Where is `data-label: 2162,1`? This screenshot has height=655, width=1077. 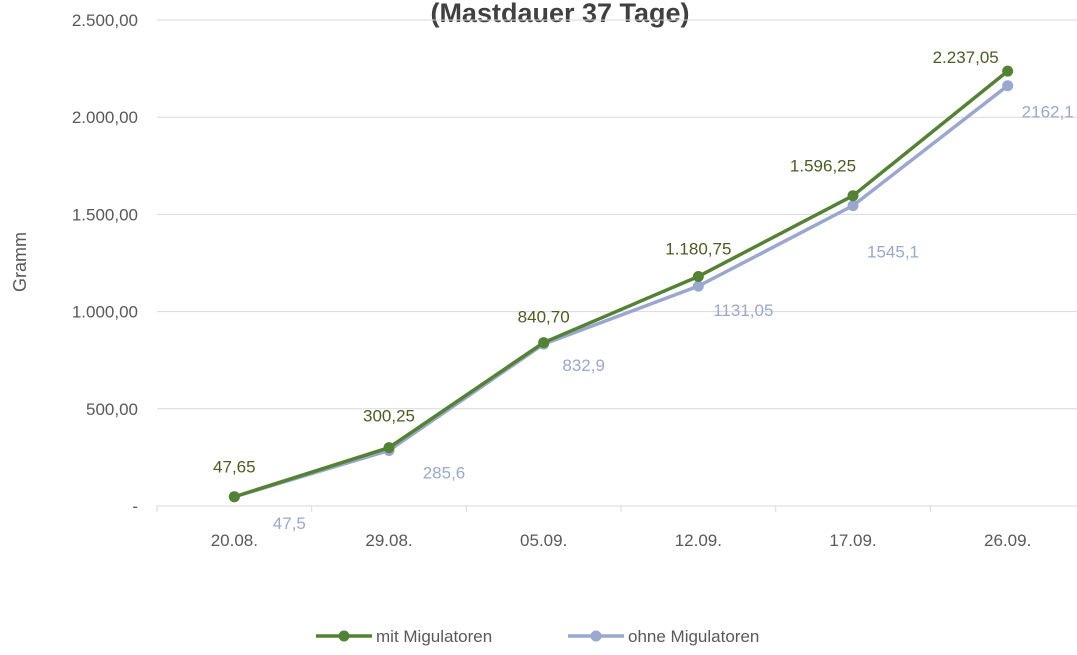 data-label: 2162,1 is located at coordinates (1048, 112).